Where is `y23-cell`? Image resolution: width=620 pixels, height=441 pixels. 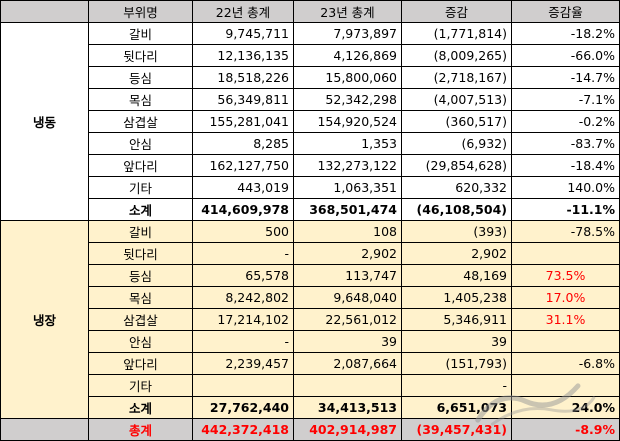
y23-cell is located at coordinates (347, 385).